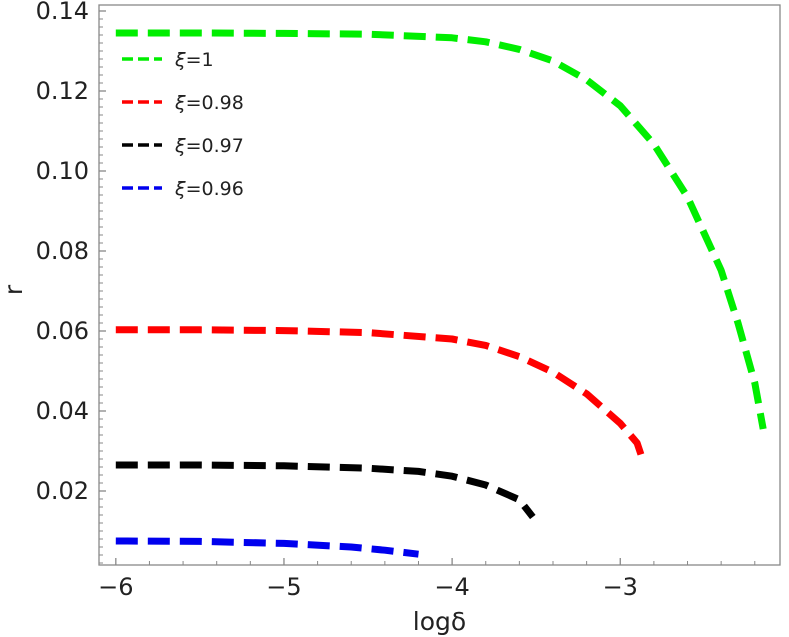 This screenshot has width=789, height=637. Describe the element at coordinates (427, 579) in the screenshot. I see `x-axis-ticks: −6 −5 −4 −3` at that location.